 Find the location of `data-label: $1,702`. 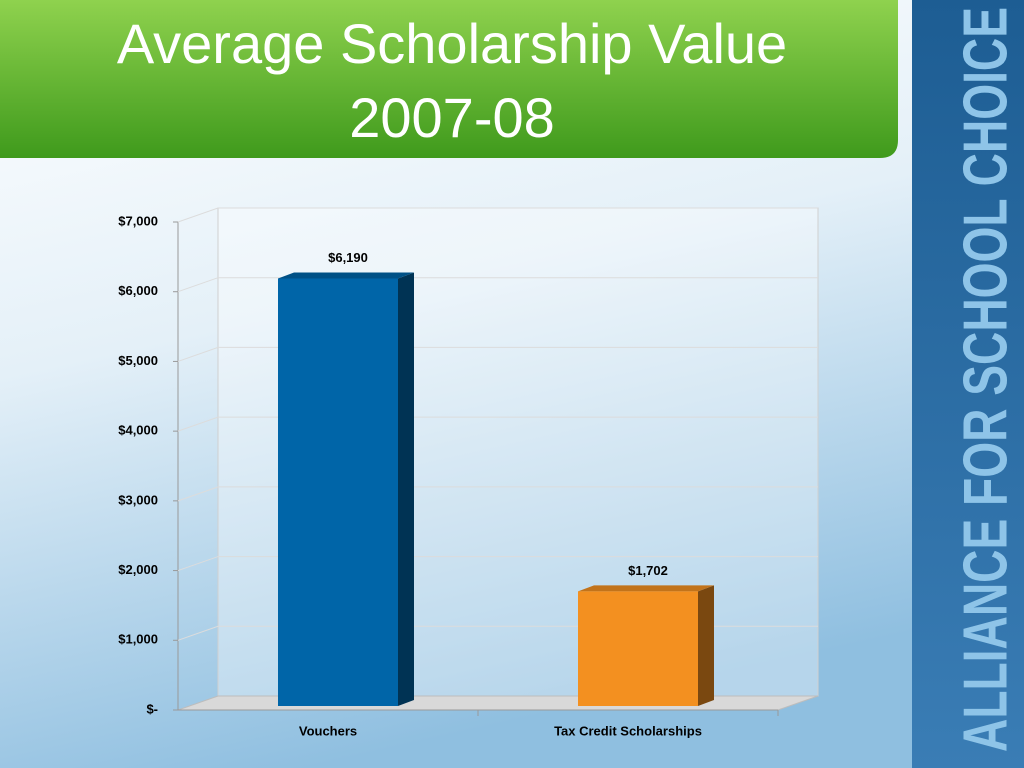

data-label: $1,702 is located at coordinates (648, 570).